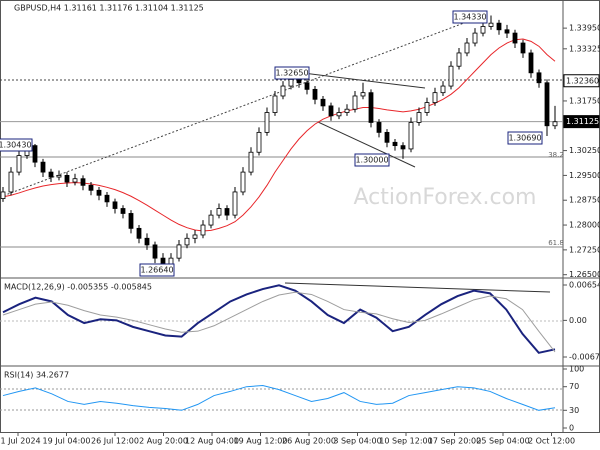 The height and width of the screenshot is (450, 600). I want to click on y-tick-label: 0, so click(571, 428).